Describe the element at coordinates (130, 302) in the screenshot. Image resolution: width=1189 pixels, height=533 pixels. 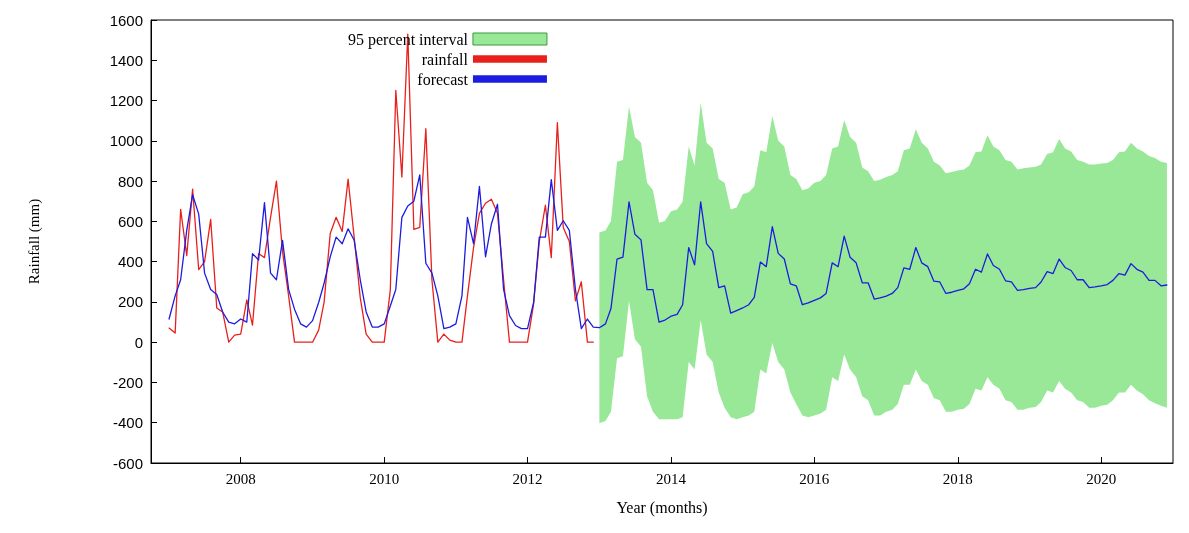
I see `y-tick-label: 200` at that location.